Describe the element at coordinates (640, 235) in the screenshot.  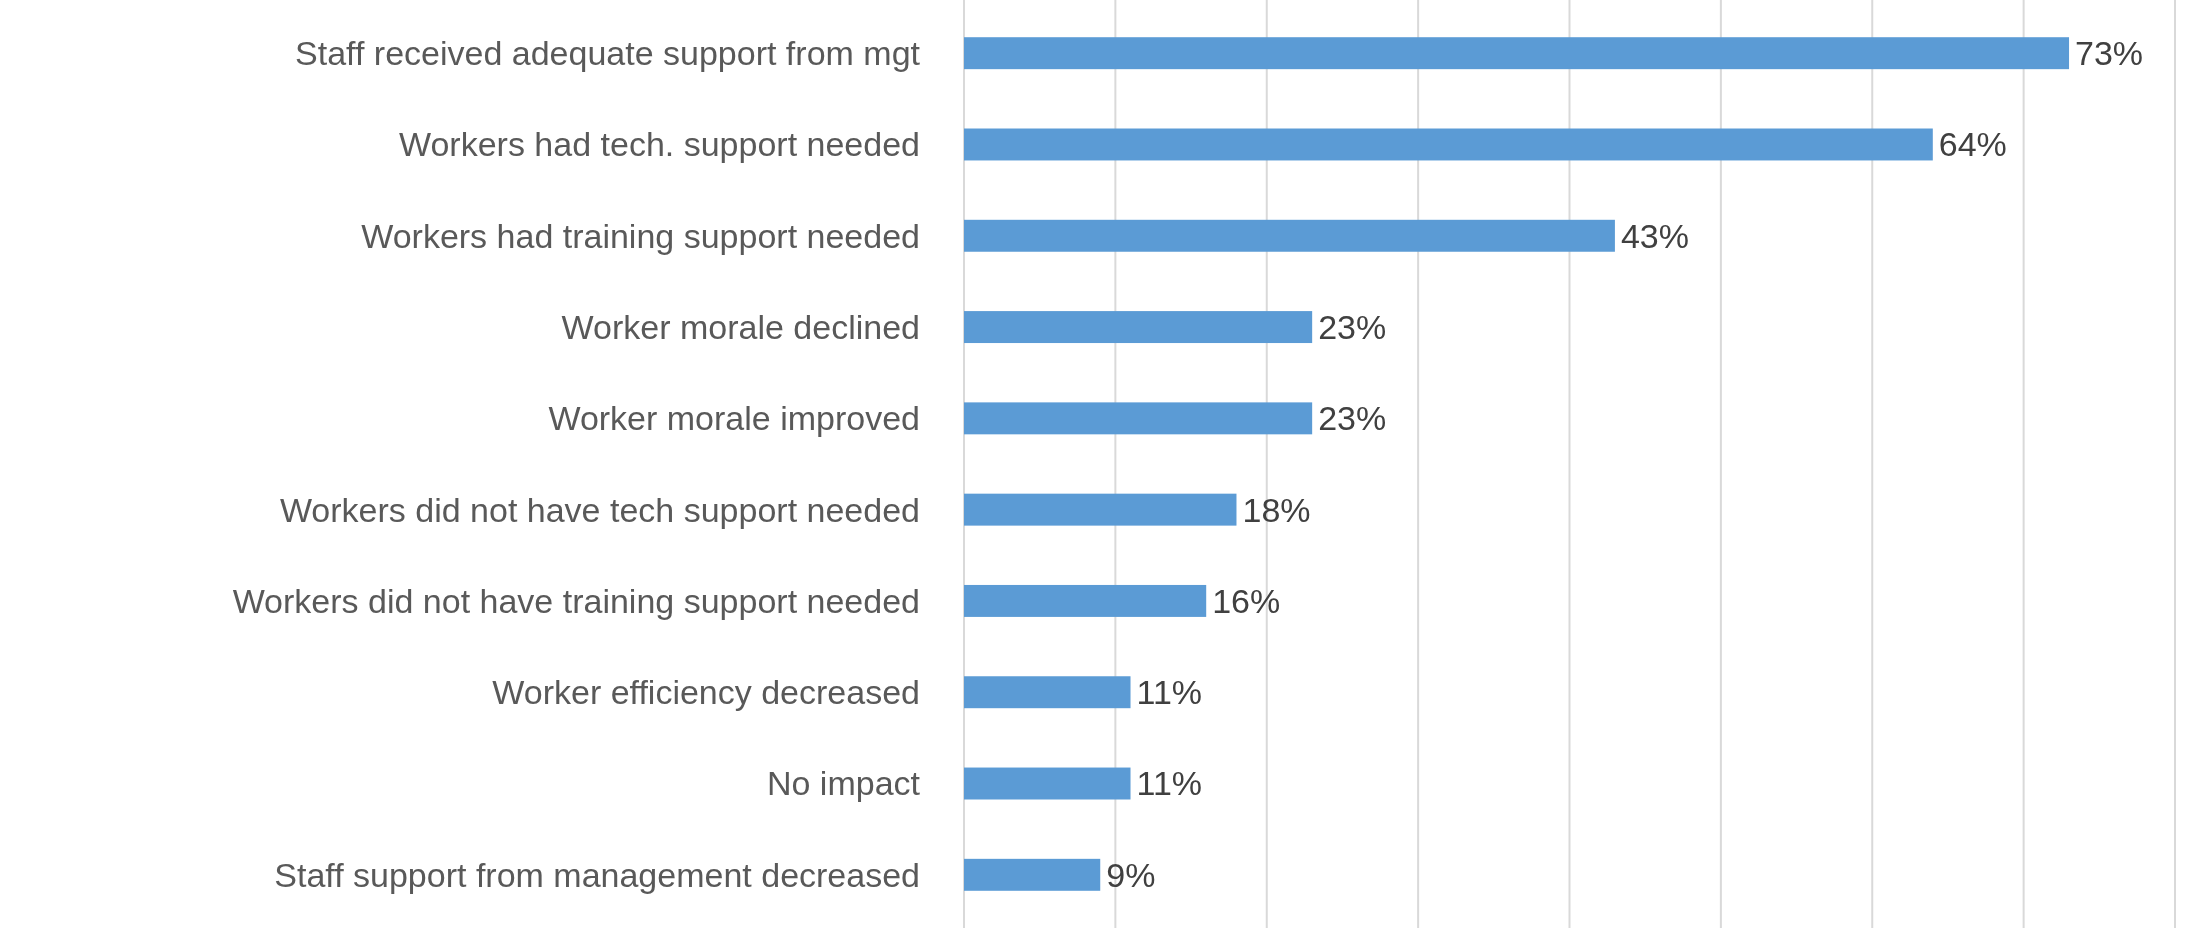
I see `y-tick-label: Workers had training support needed` at that location.